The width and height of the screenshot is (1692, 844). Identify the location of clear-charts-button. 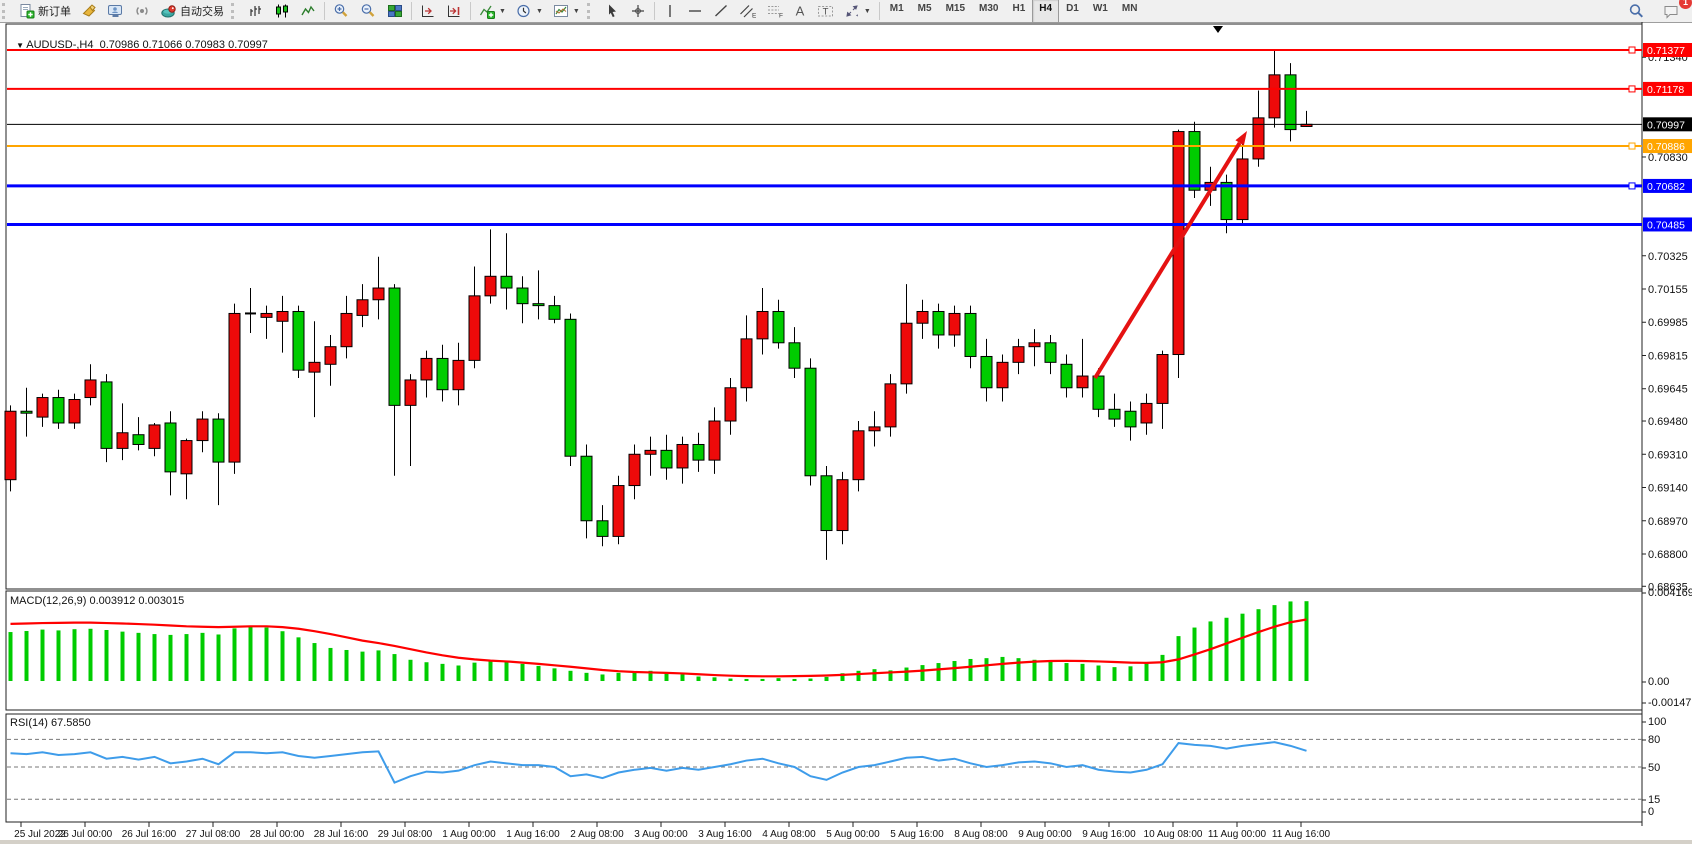
(89, 11).